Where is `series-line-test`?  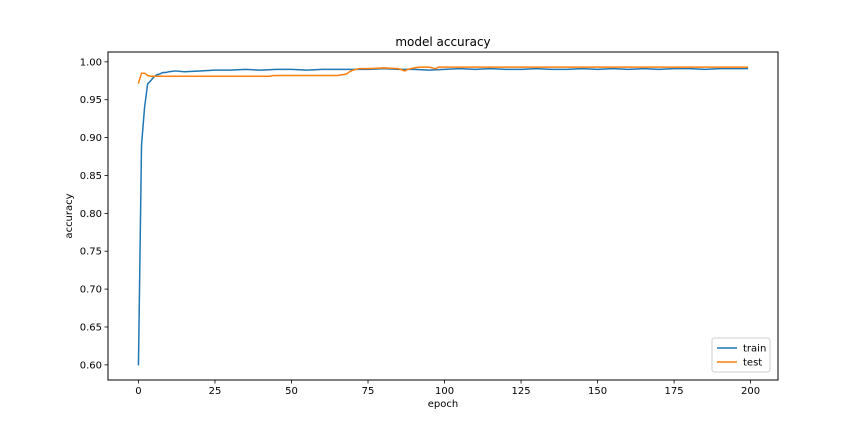 series-line-test is located at coordinates (443, 75).